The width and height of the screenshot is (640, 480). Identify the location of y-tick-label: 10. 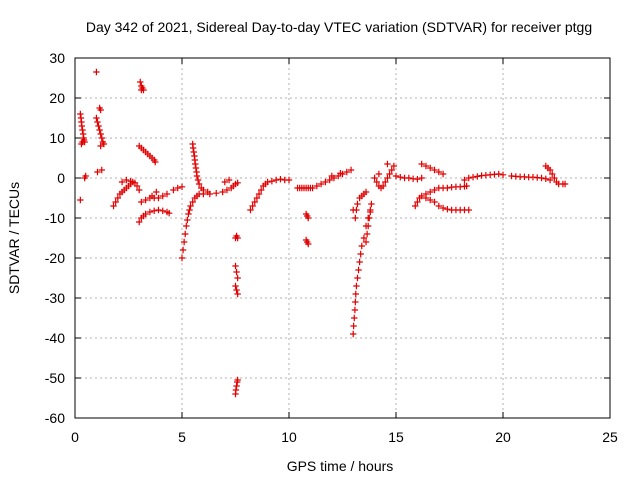
(57, 138).